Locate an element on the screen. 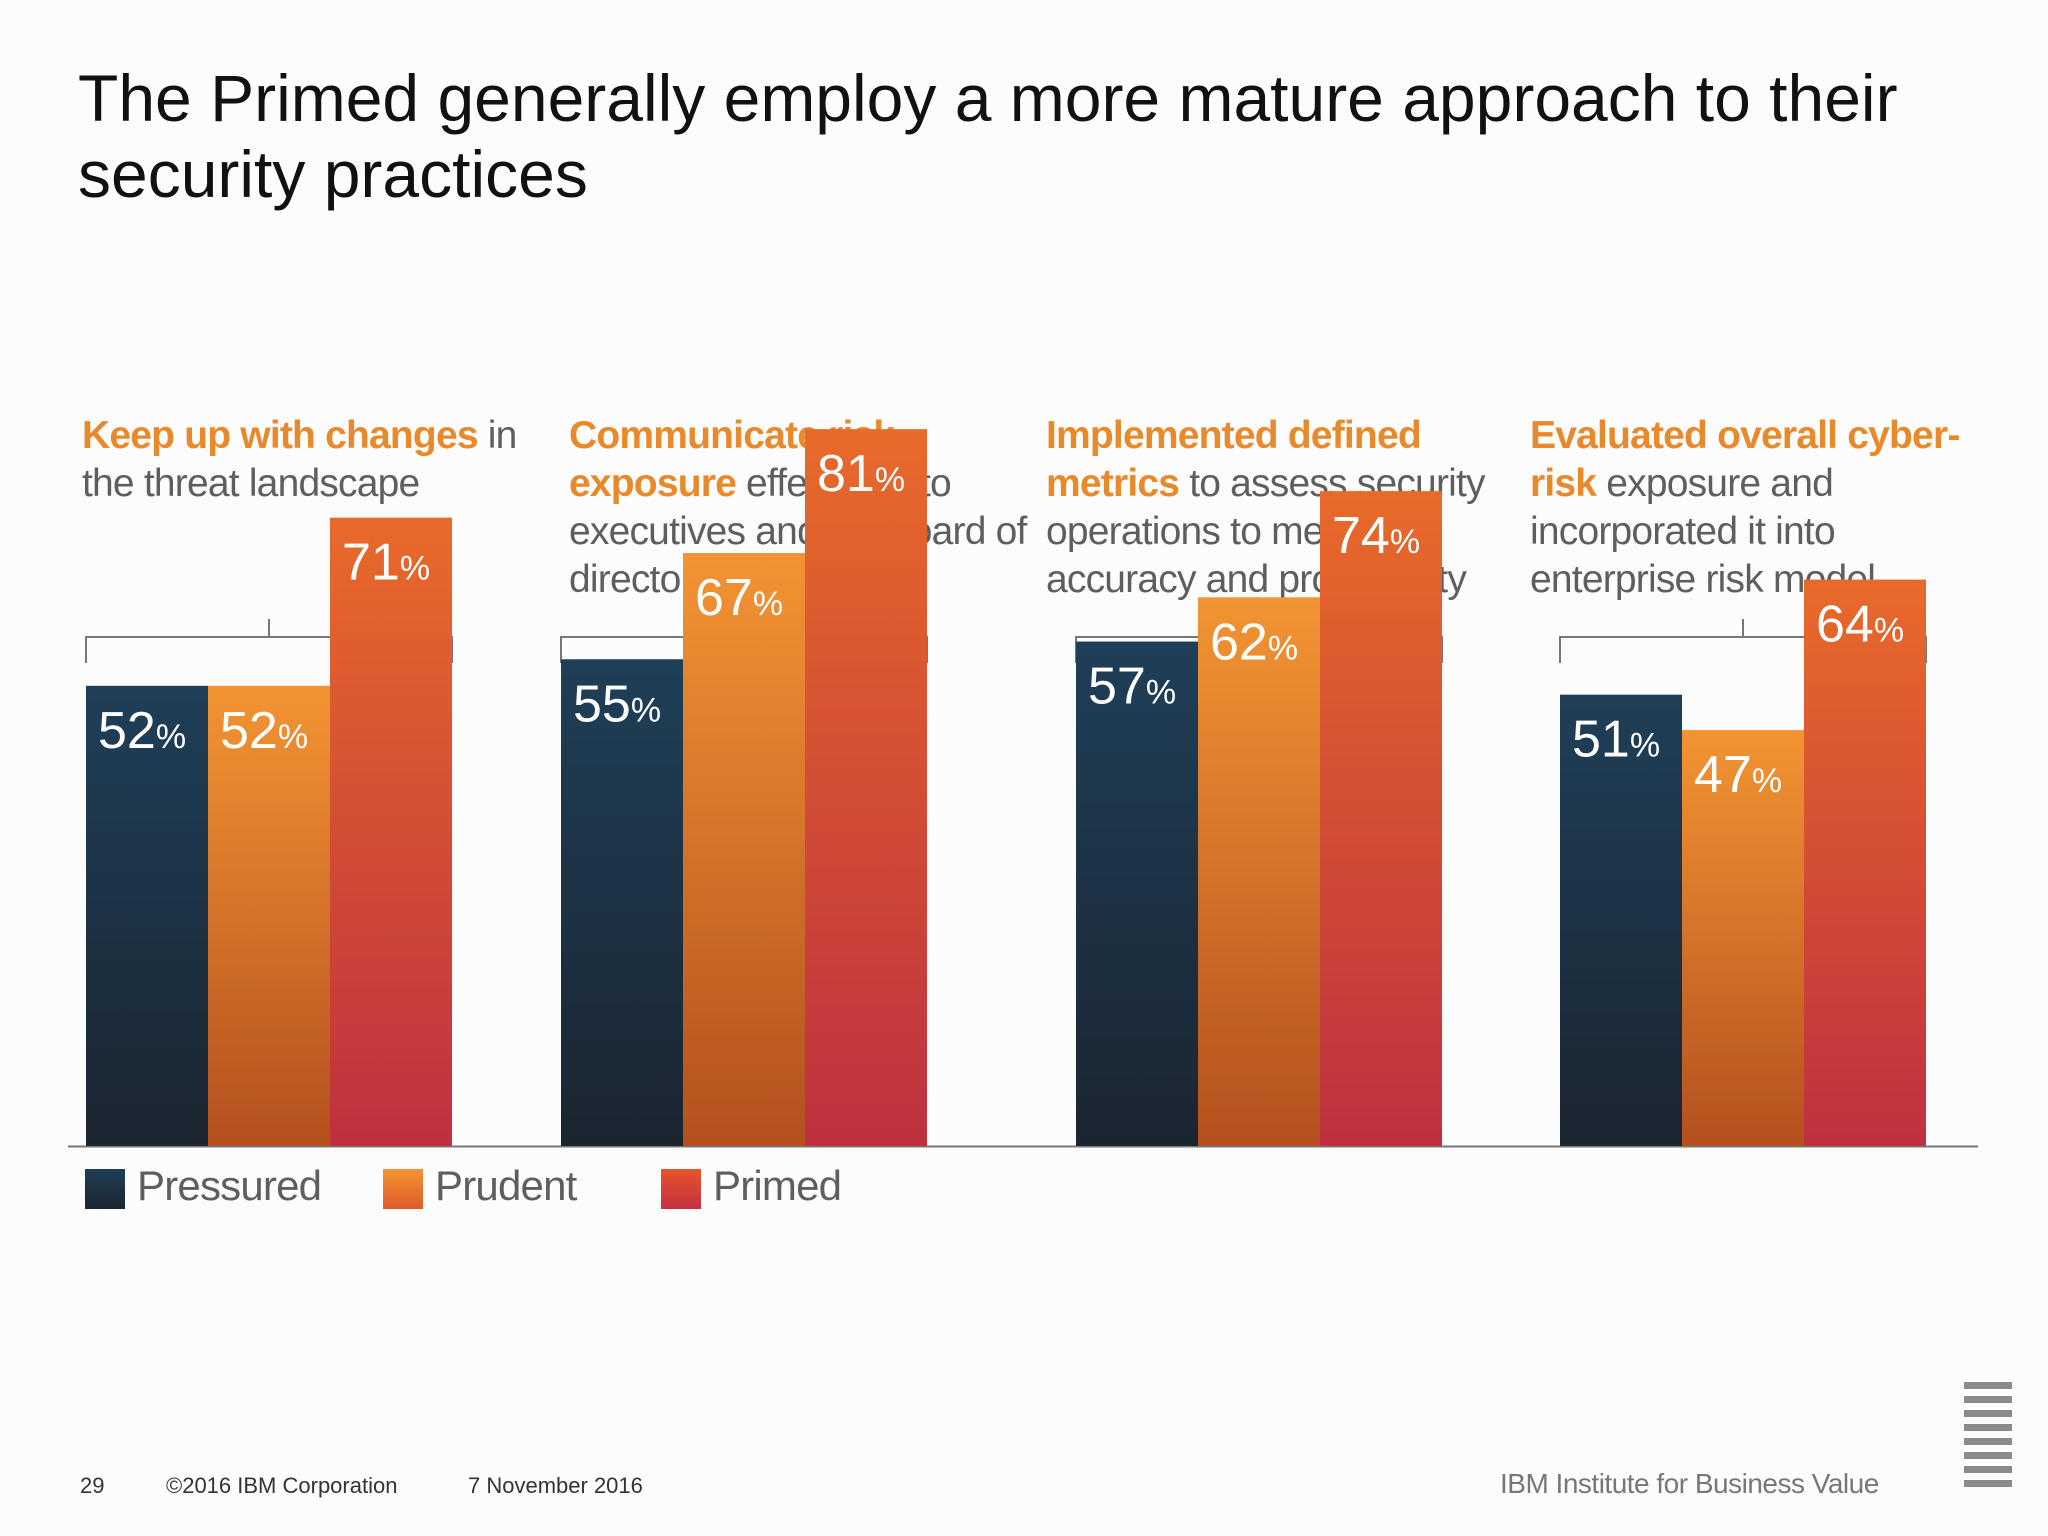  ibm-logo is located at coordinates (1988, 1438).